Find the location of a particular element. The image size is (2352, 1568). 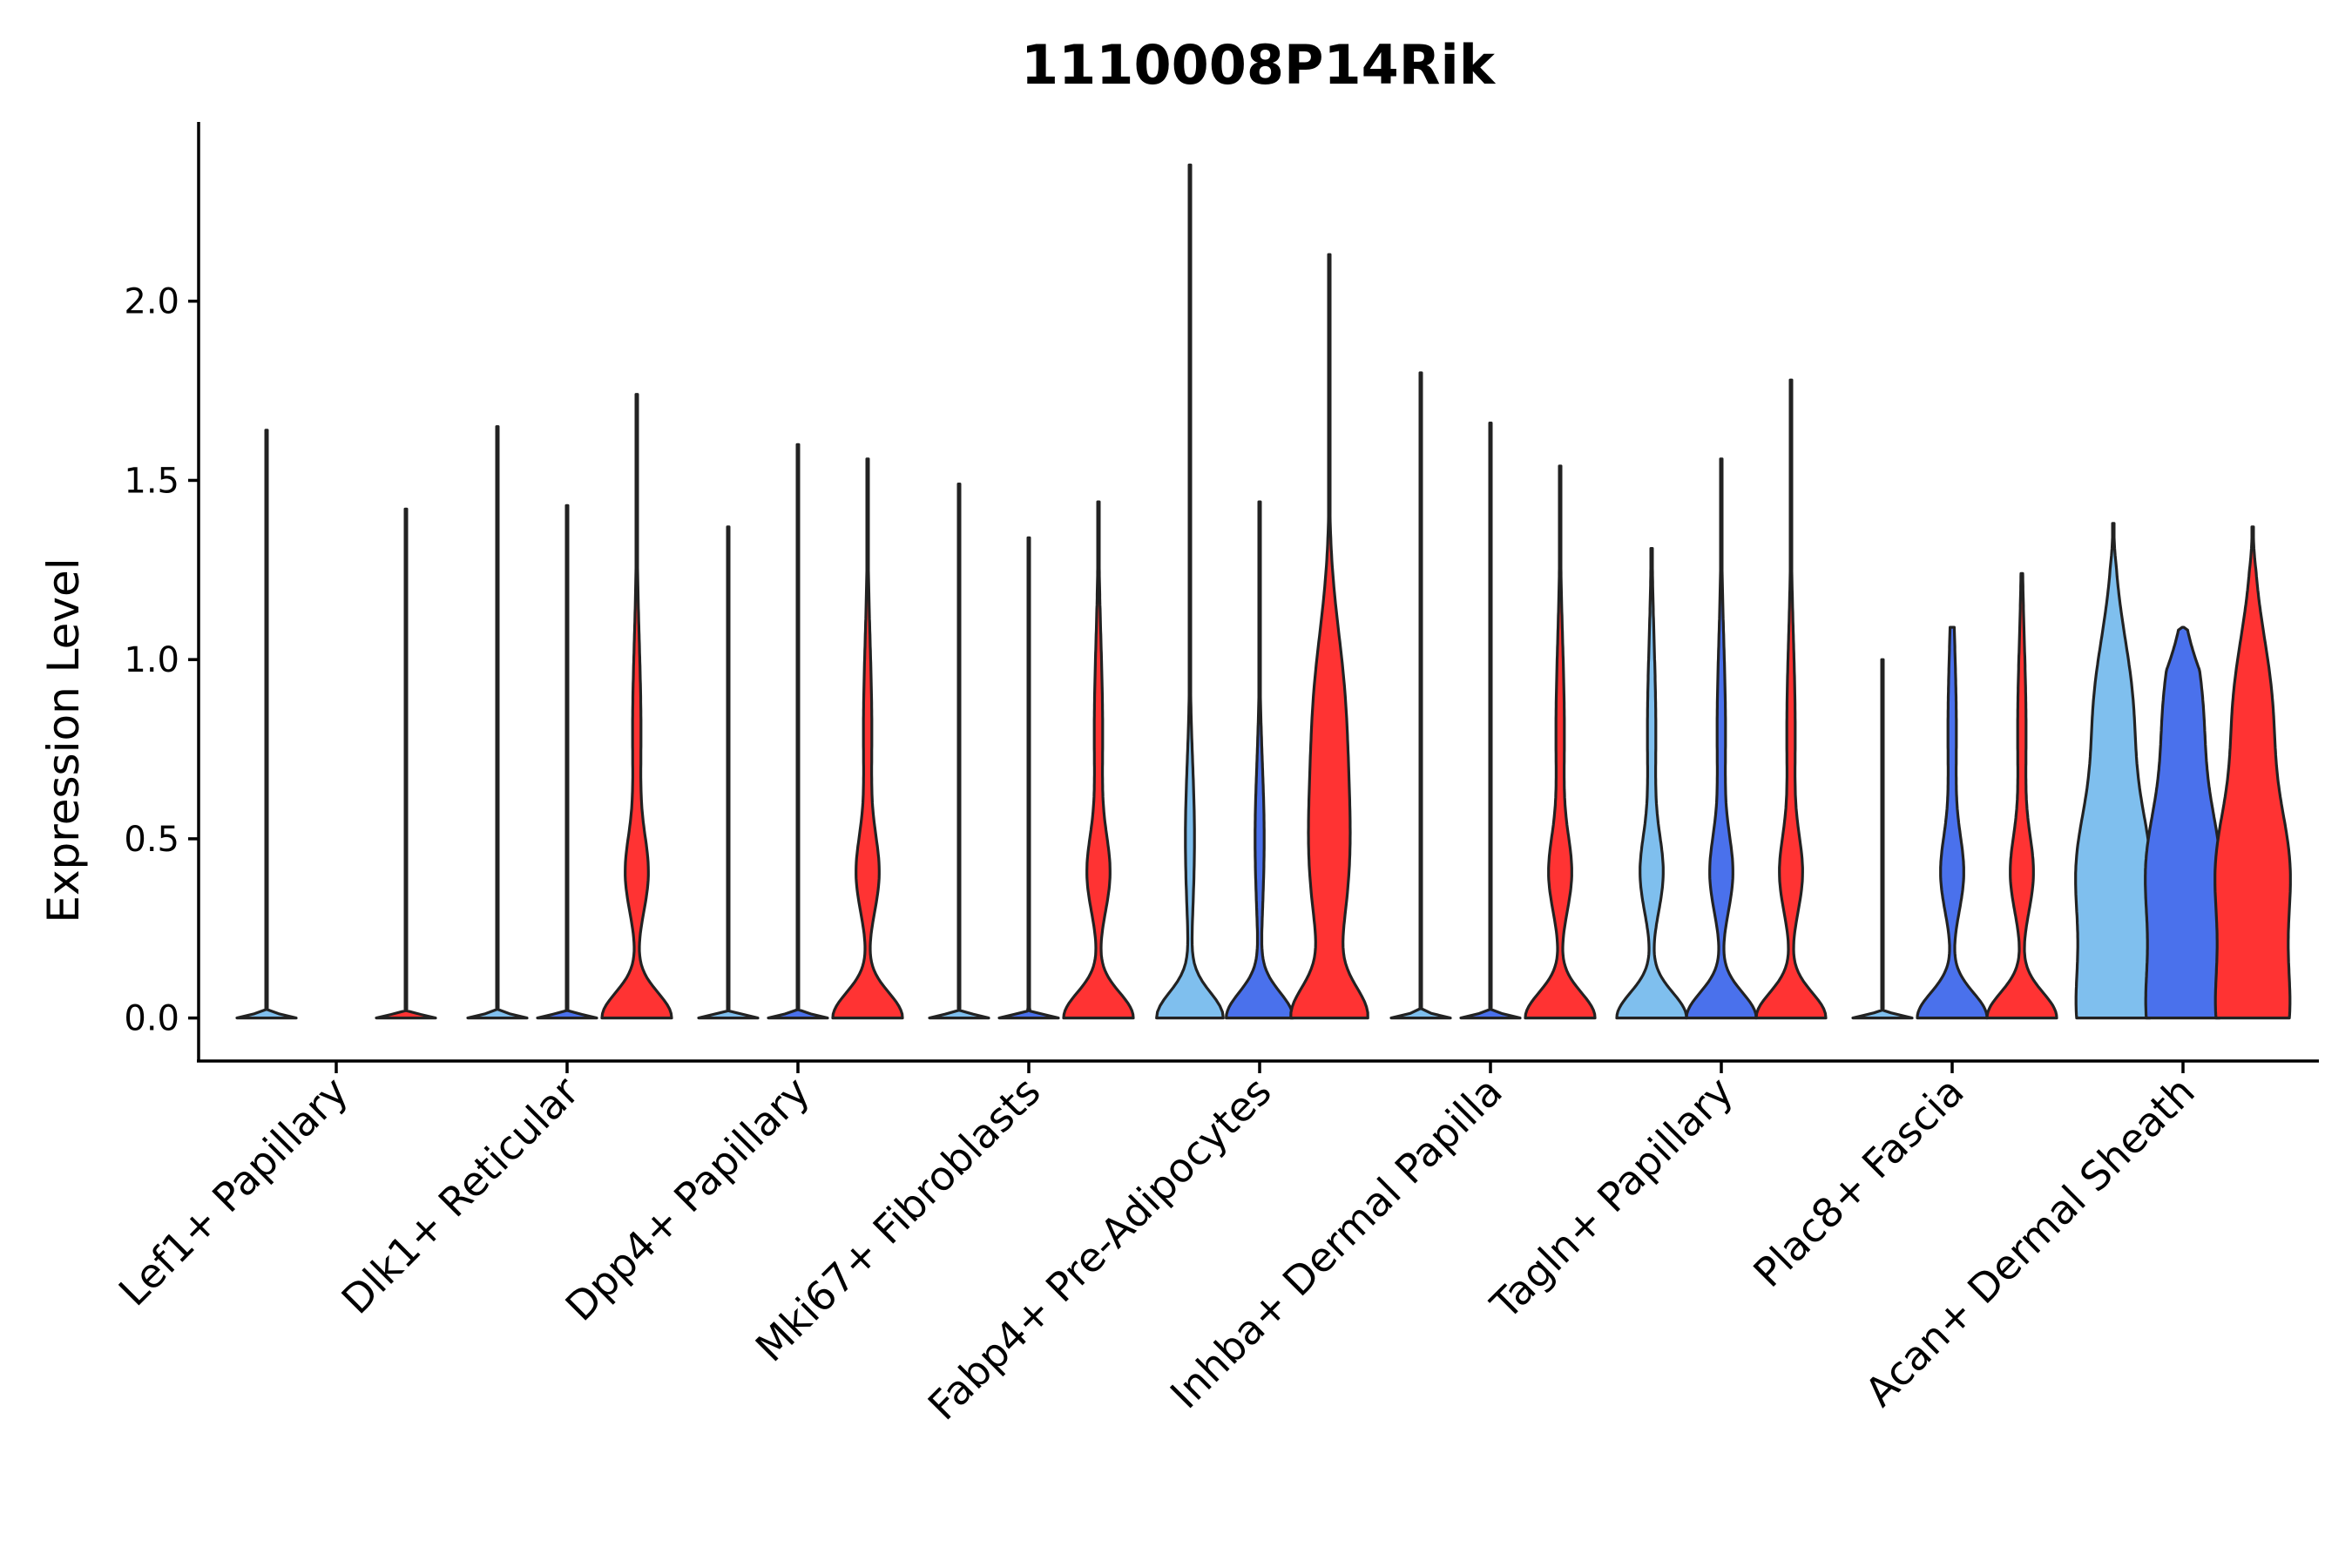

chart-title: 1110008P14Rik is located at coordinates (1259, 65).